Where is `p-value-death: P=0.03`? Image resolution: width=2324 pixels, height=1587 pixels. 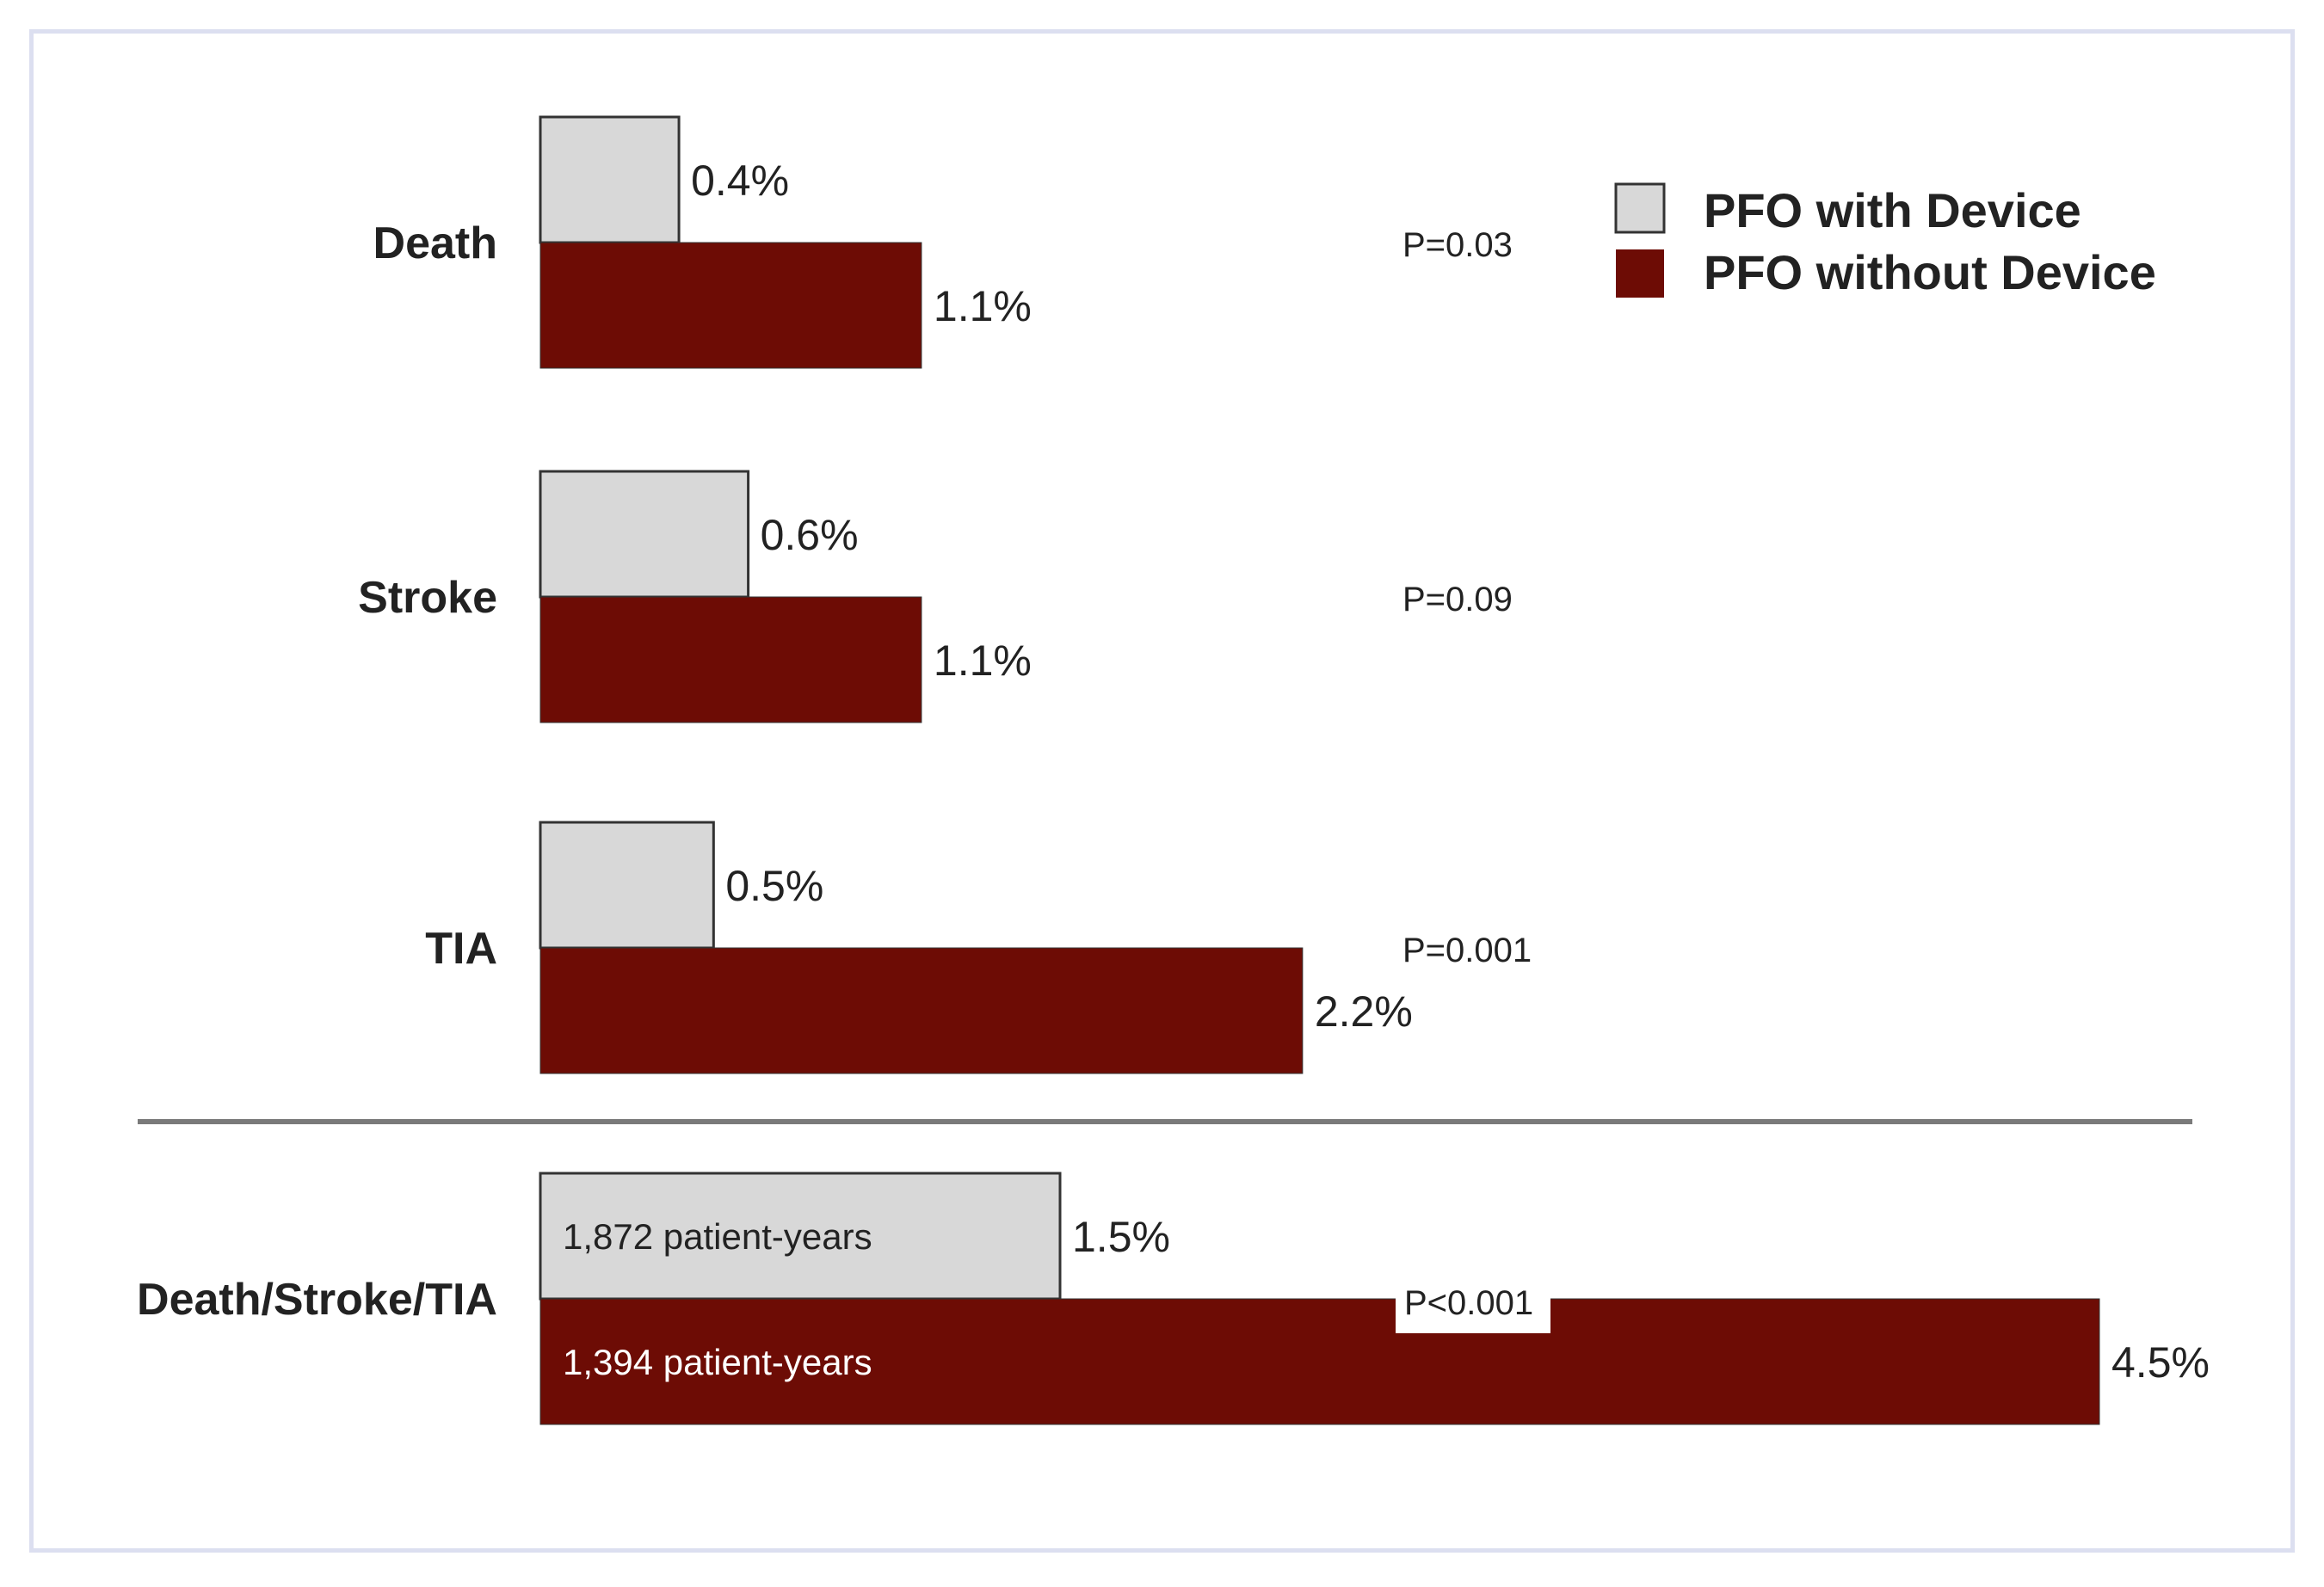
p-value-death: P=0.03 is located at coordinates (1457, 245).